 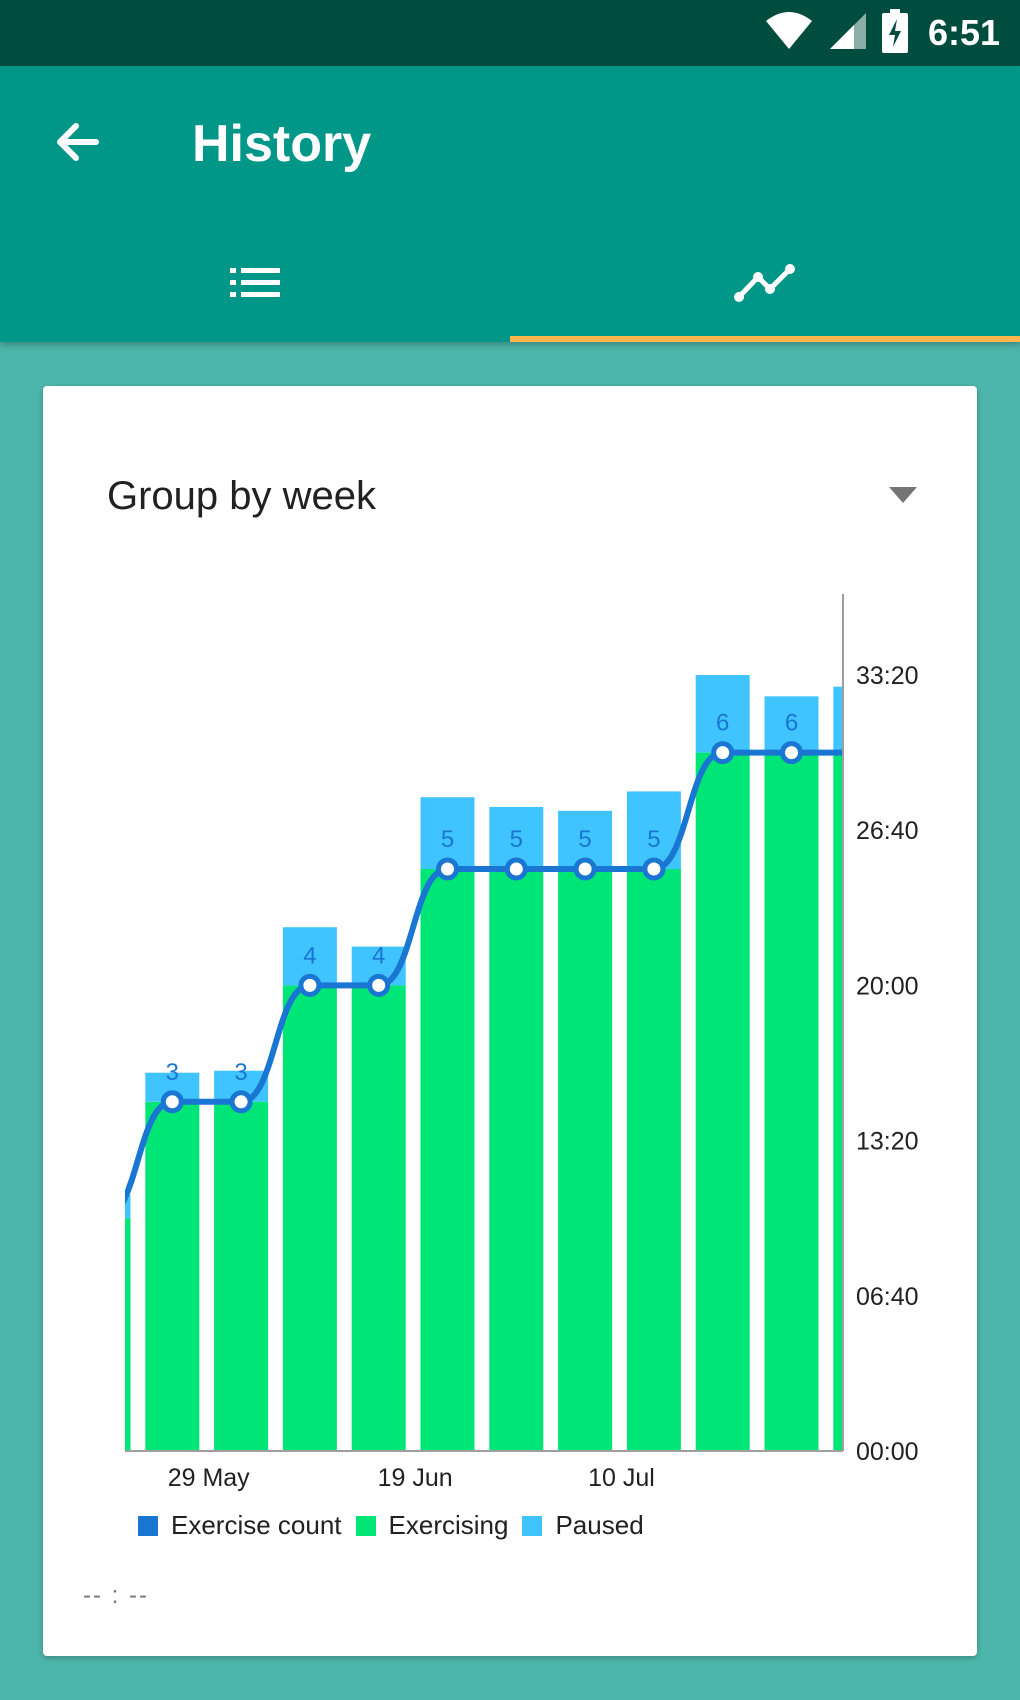 I want to click on list-icon, so click(x=255, y=282).